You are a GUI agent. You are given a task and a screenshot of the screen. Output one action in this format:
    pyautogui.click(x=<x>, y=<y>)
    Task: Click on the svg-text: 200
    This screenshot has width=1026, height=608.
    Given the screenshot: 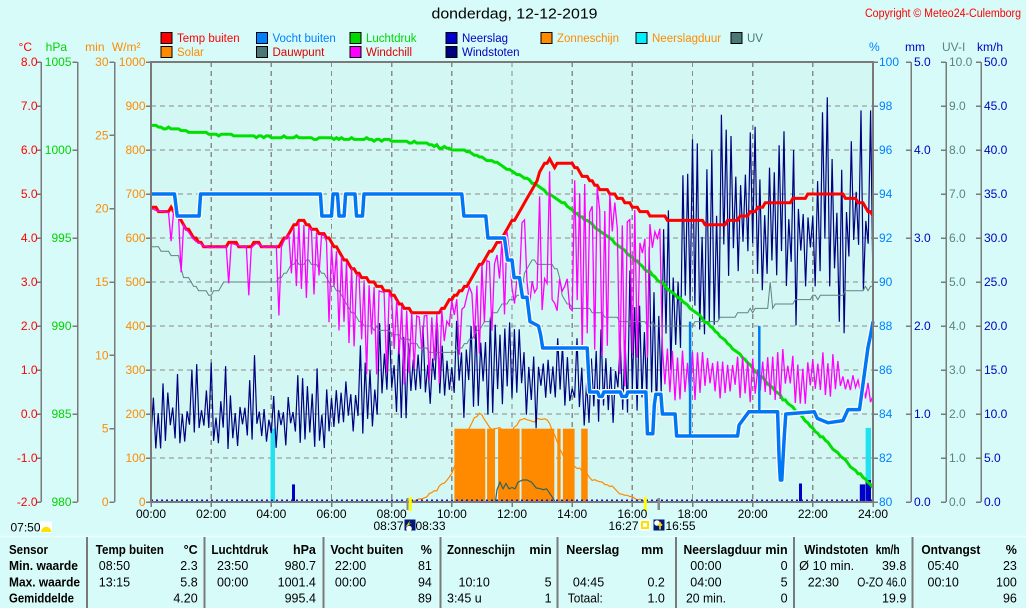 What is the action you would take?
    pyautogui.click(x=135, y=414)
    